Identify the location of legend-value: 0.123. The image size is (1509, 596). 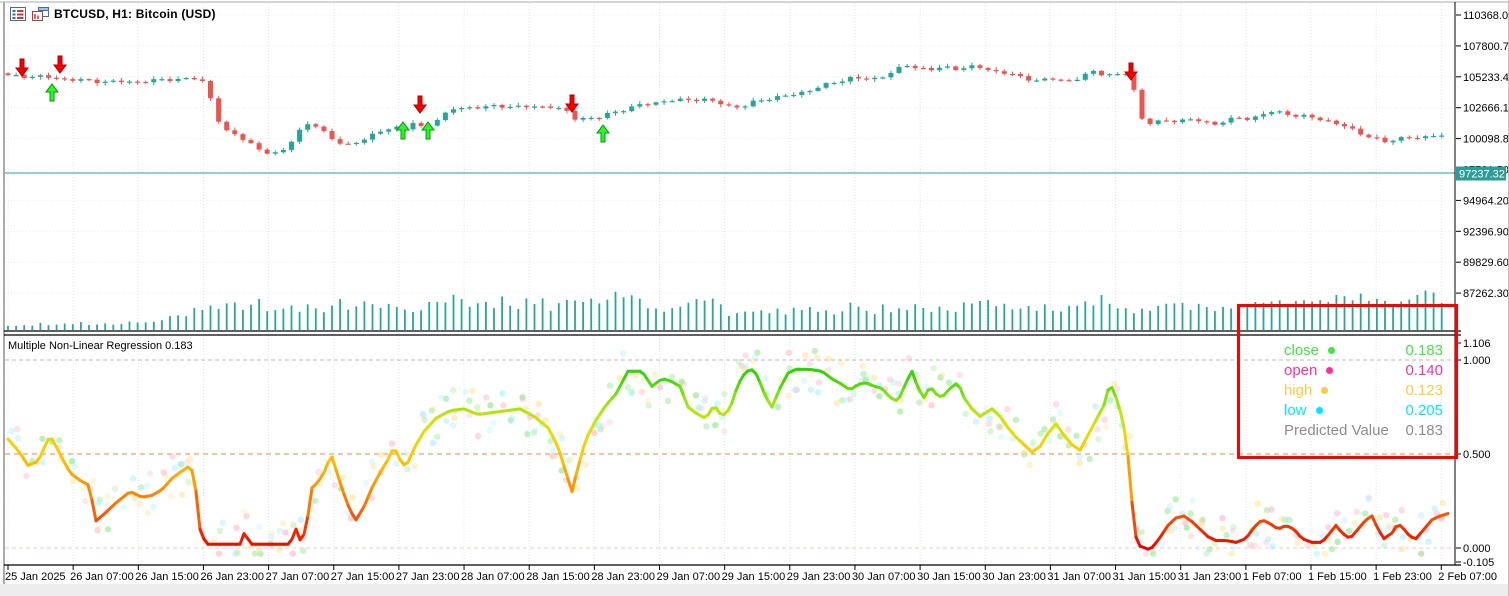
(1424, 390).